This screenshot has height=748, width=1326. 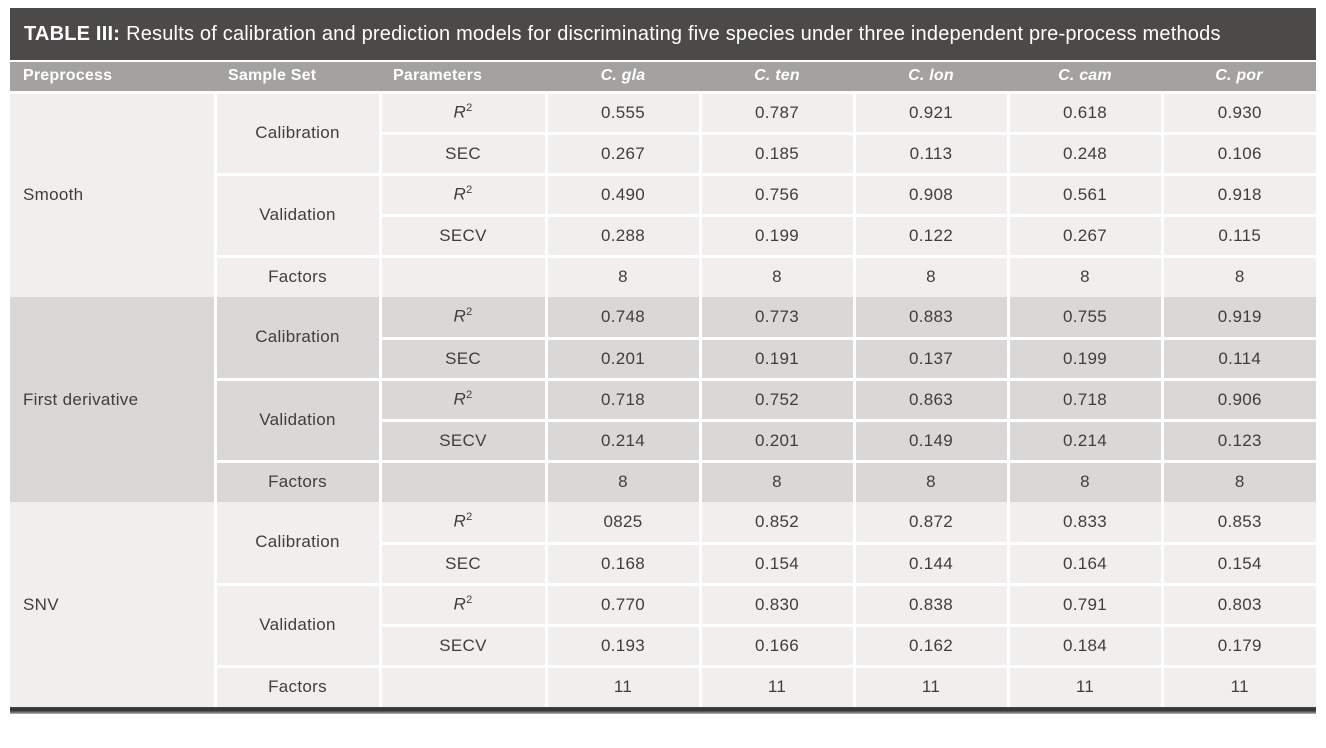 What do you see at coordinates (622, 523) in the screenshot?
I see `value-cell: 0825` at bounding box center [622, 523].